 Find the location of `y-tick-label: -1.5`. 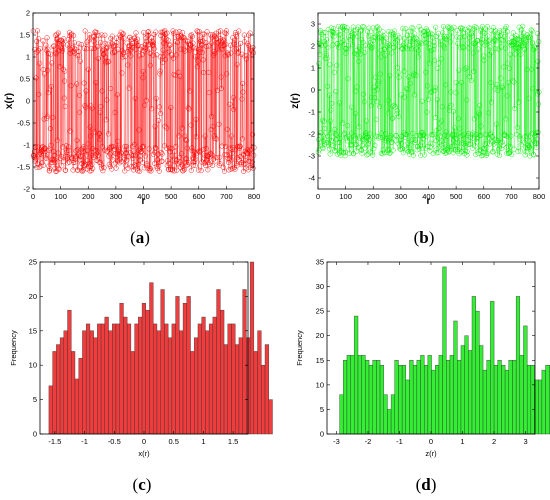

y-tick-label: -1.5 is located at coordinates (23, 167).